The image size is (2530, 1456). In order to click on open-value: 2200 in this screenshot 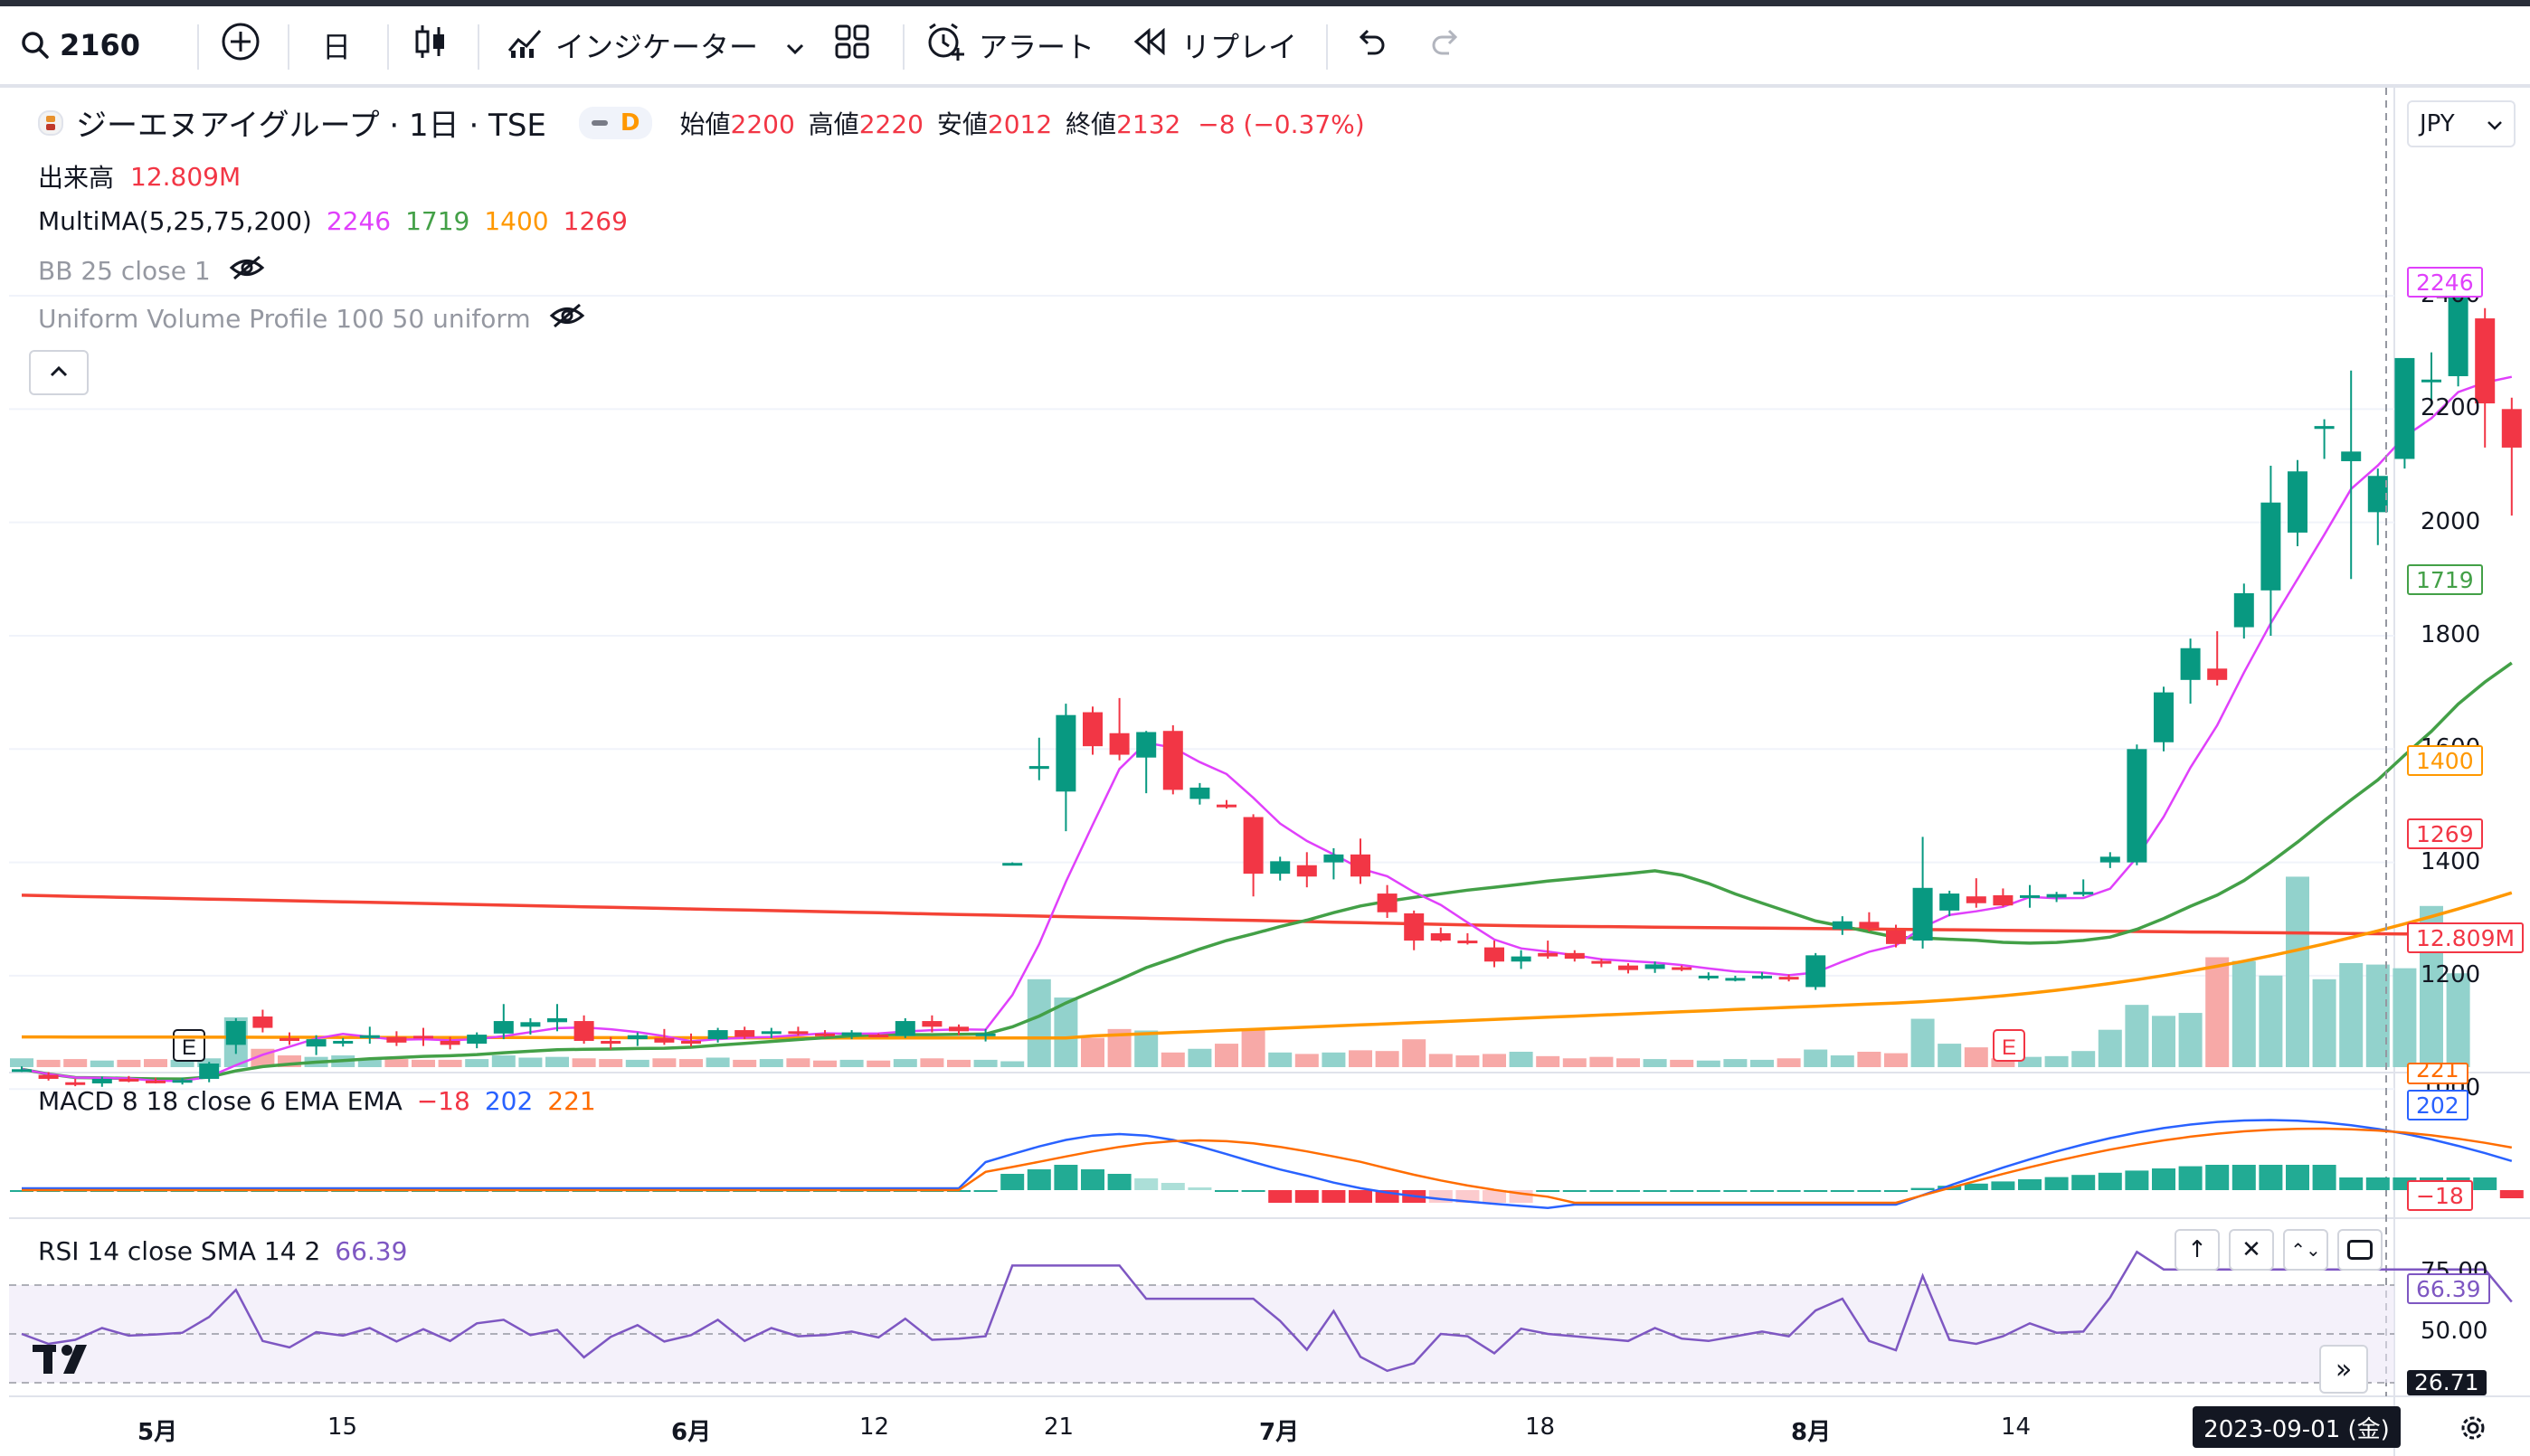, I will do `click(762, 124)`.